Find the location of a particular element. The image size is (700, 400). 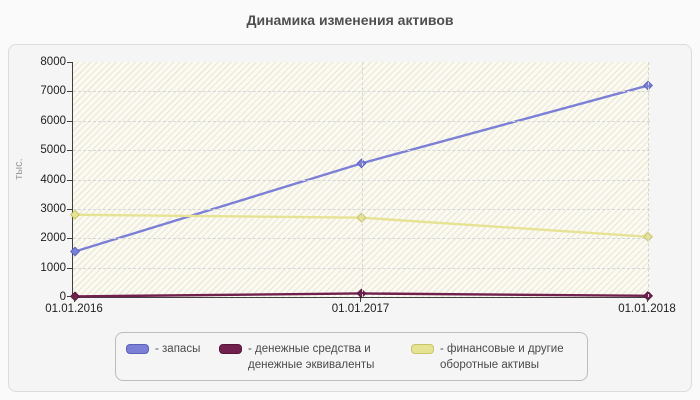

series-swatch-finansovye-aktivy is located at coordinates (422, 349).